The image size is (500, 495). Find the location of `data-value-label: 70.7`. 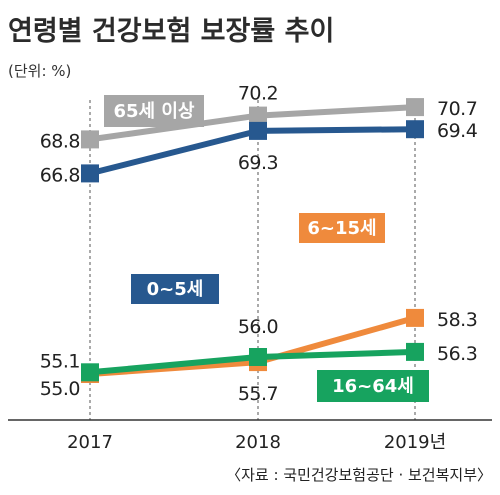

data-value-label: 70.7 is located at coordinates (457, 109).